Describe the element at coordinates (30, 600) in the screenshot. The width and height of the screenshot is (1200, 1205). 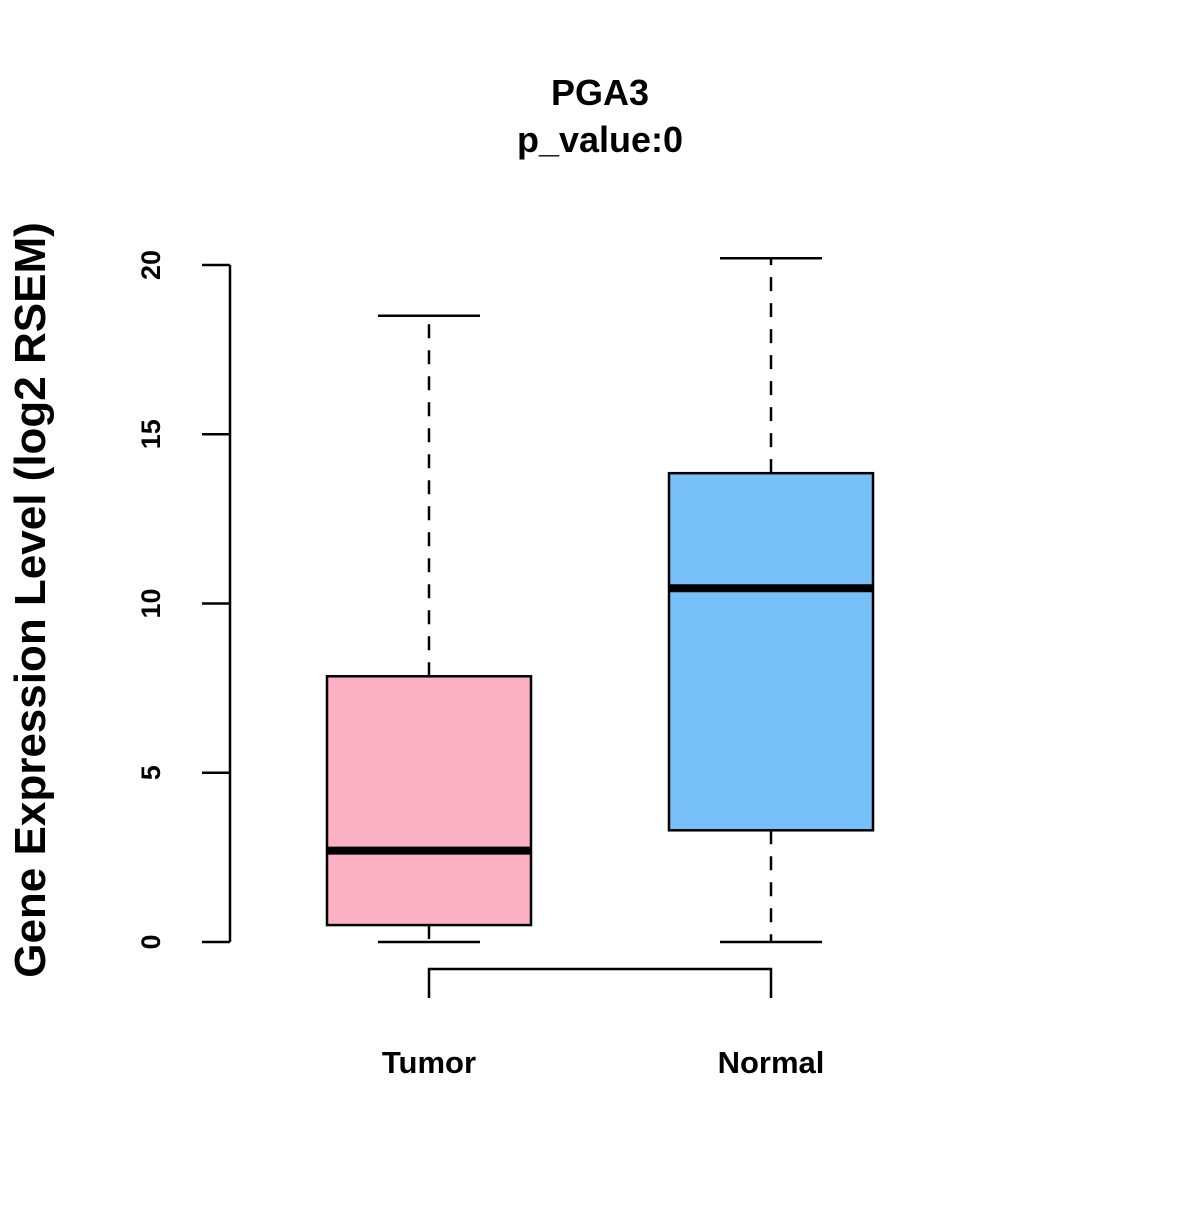
I see `y-axis-label: Gene Expression Level (log2 RSEM)` at that location.